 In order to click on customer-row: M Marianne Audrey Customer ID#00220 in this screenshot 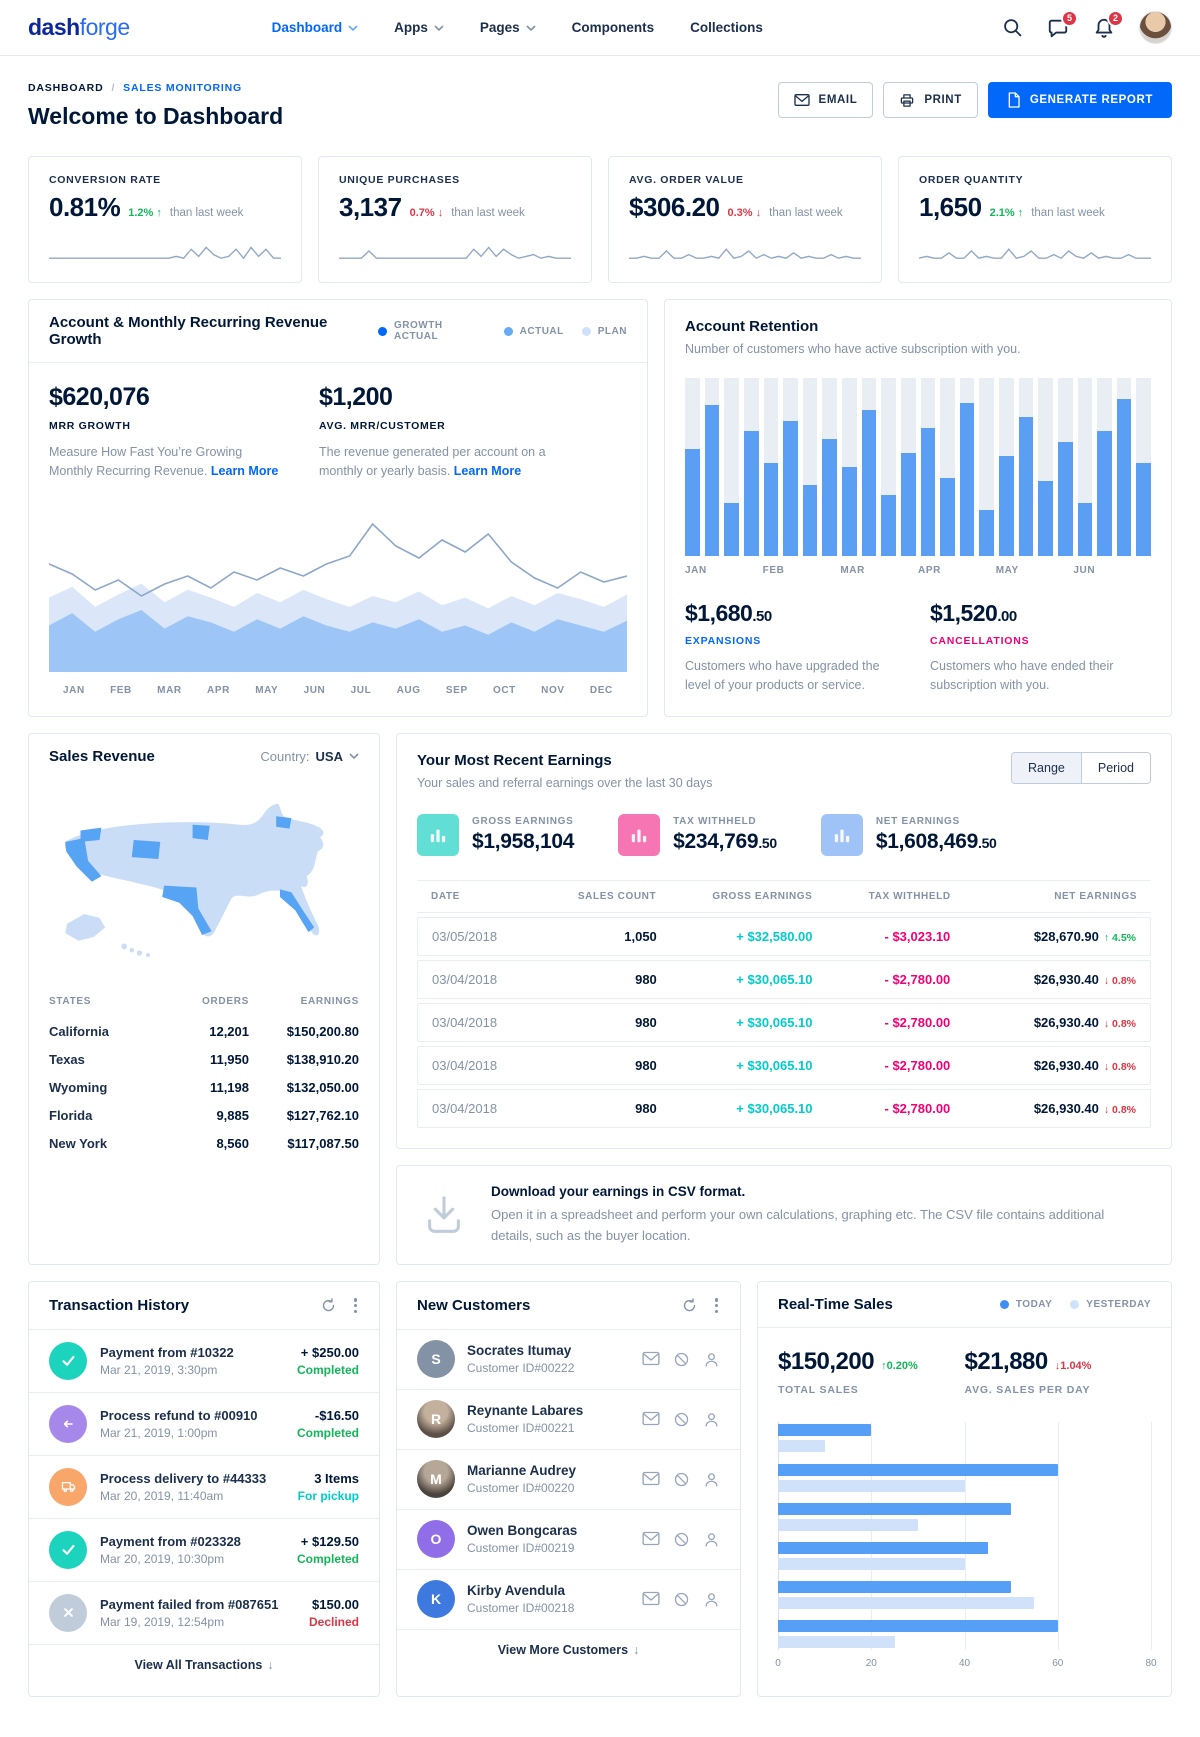, I will do `click(568, 1480)`.